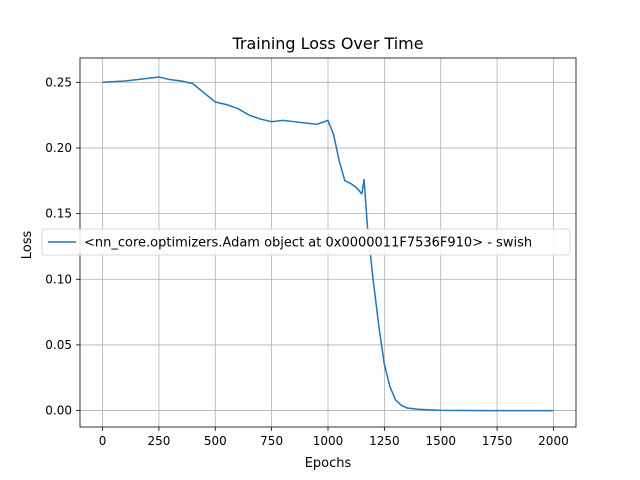  I want to click on x-axis-label: Epochs, so click(328, 463).